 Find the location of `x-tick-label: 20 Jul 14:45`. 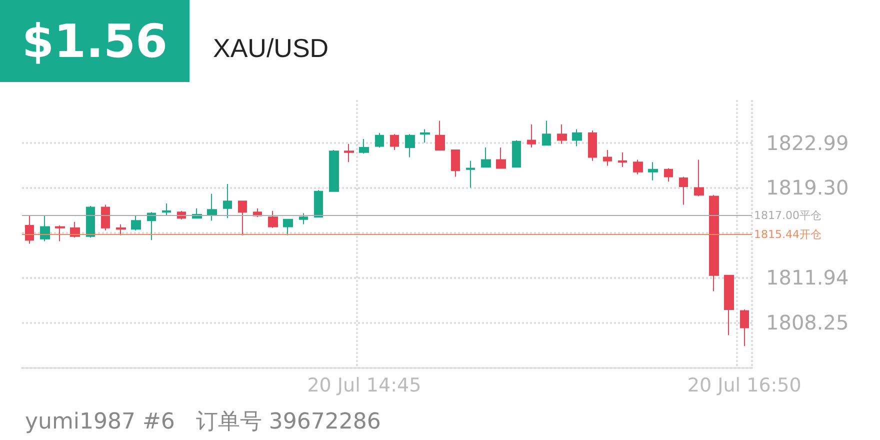

x-tick-label: 20 Jul 14:45 is located at coordinates (364, 385).